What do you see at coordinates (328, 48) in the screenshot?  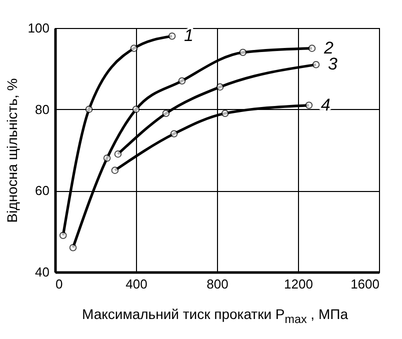 I see `series-label: 2` at bounding box center [328, 48].